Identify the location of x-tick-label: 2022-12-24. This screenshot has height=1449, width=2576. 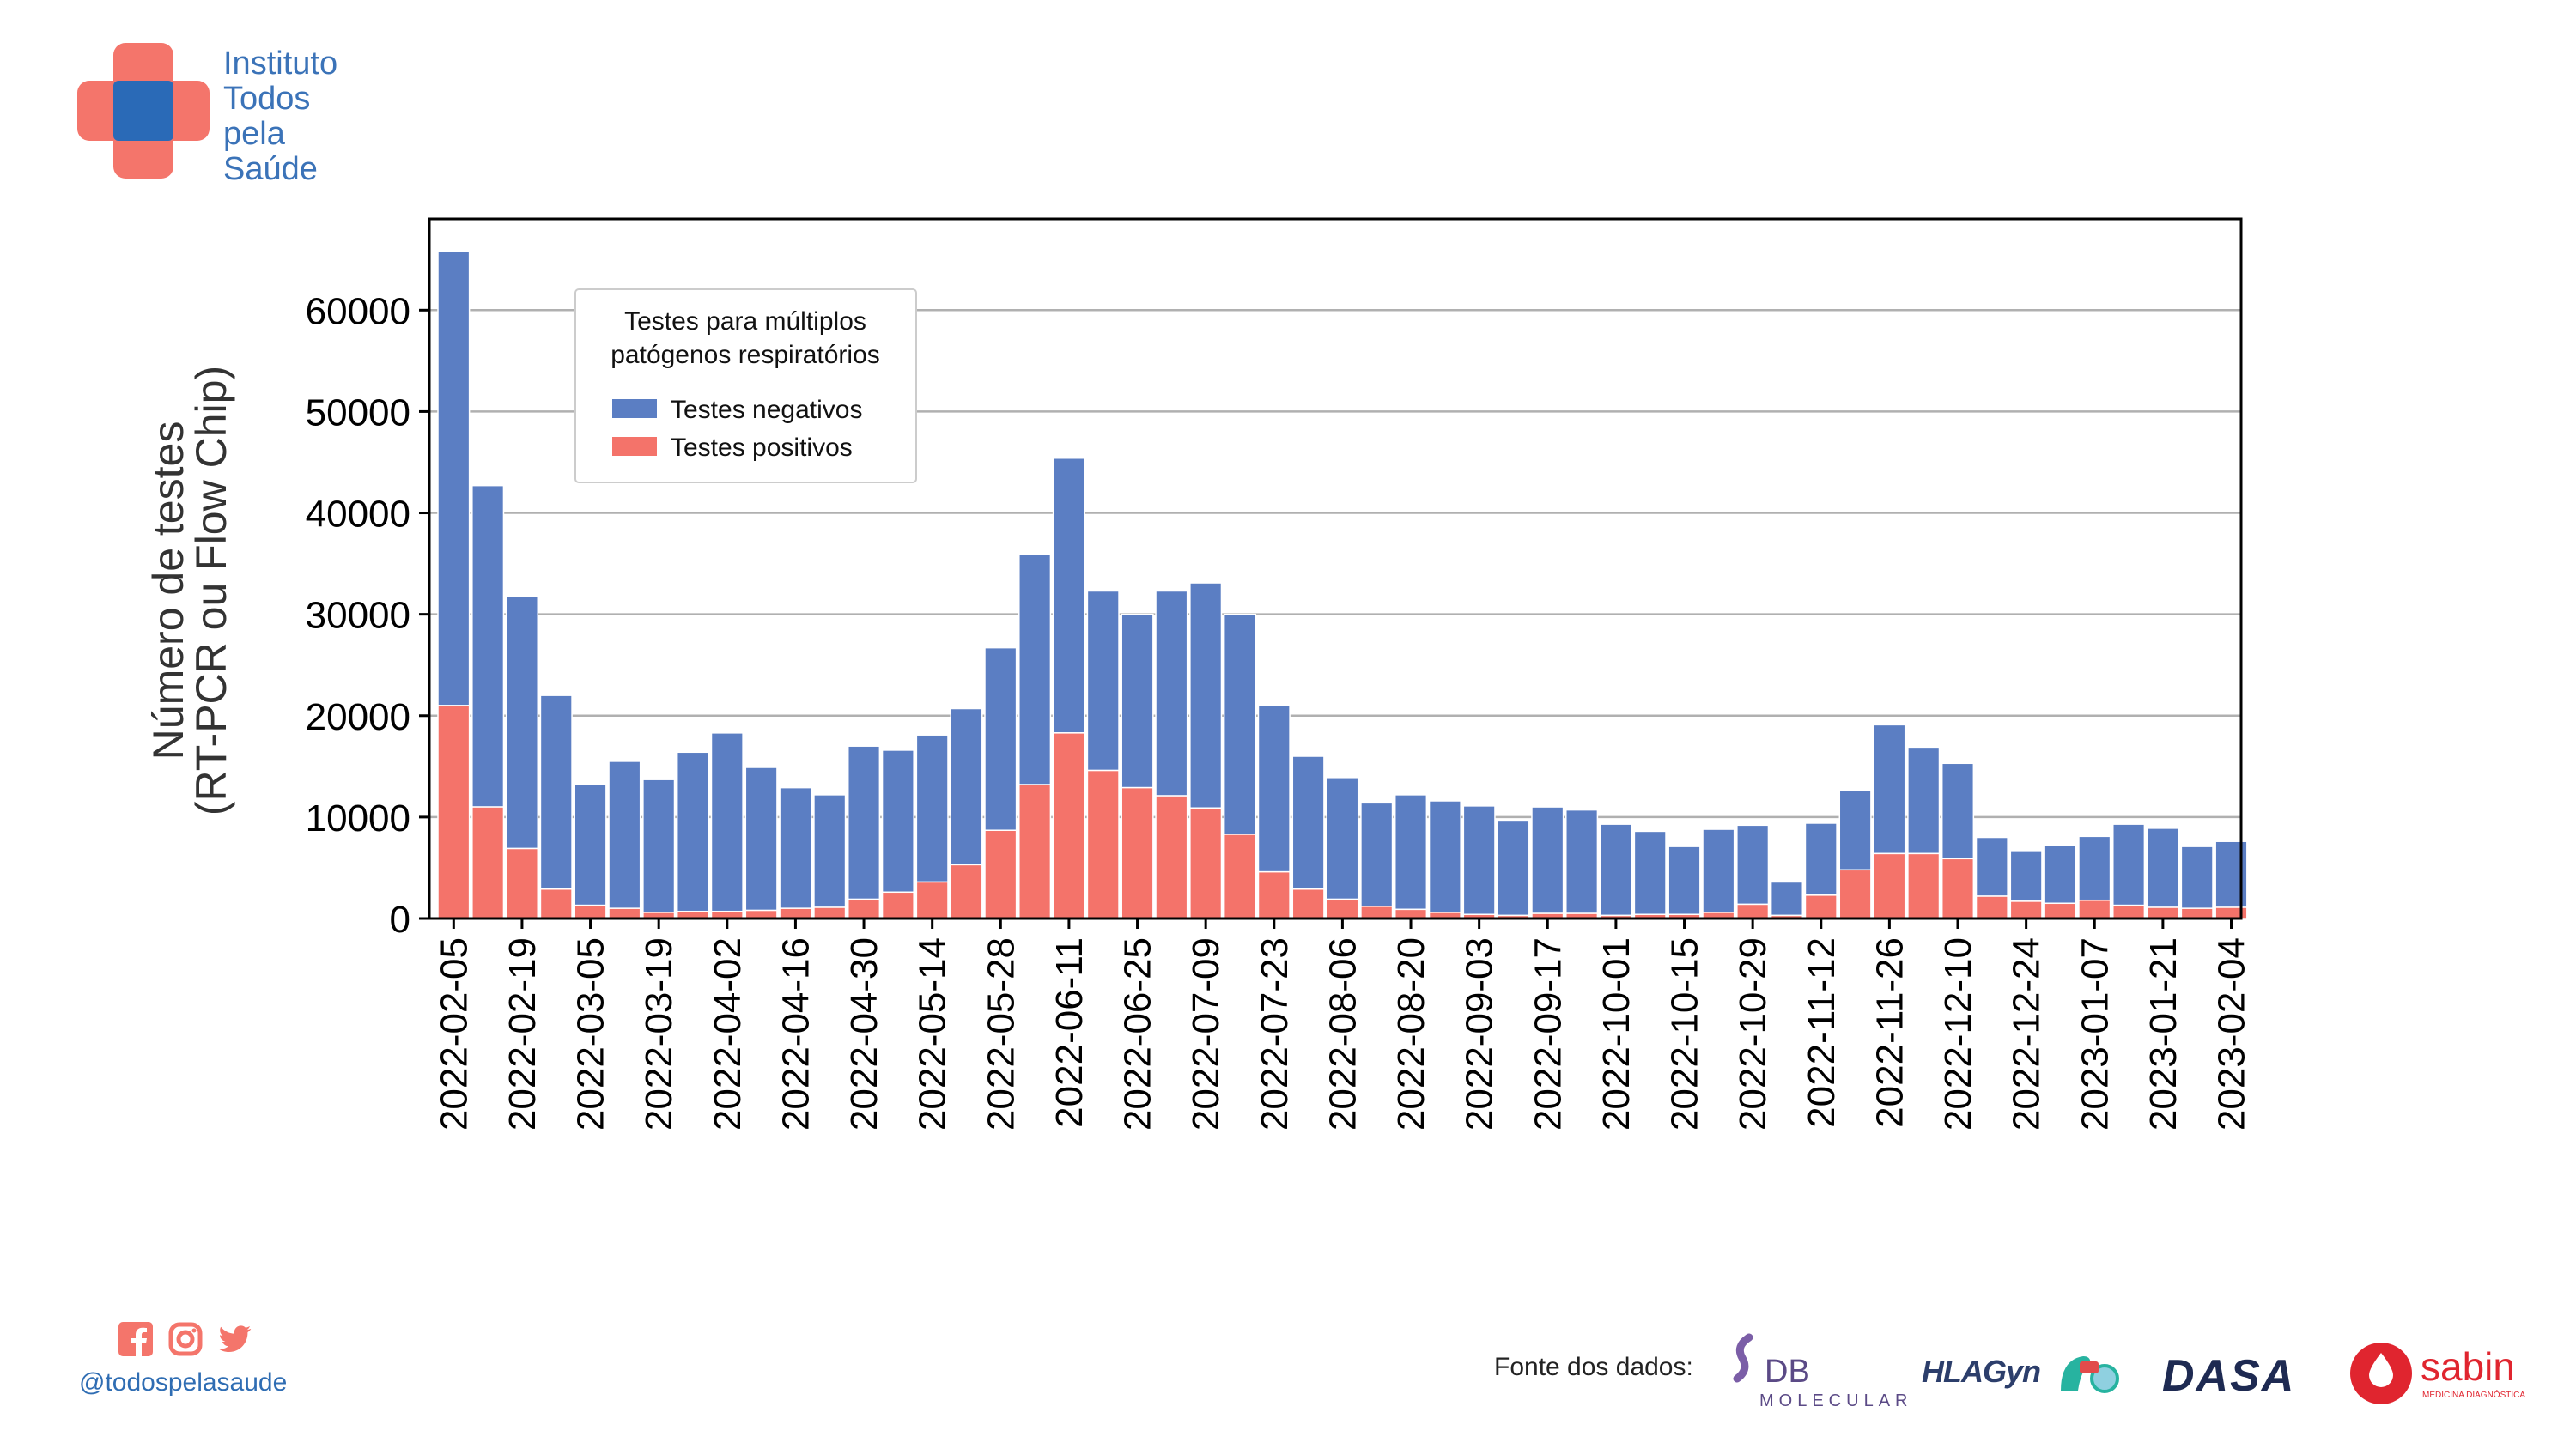
(2027, 1034).